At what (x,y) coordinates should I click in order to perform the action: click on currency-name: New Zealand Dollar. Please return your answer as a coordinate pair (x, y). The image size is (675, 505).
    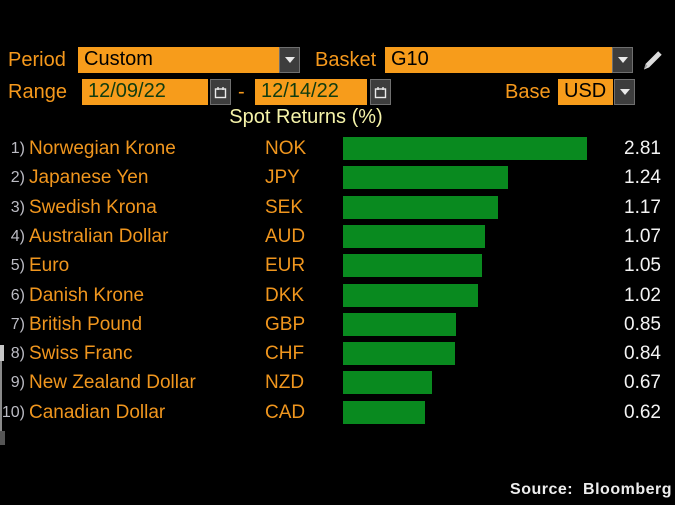
    Looking at the image, I should click on (112, 383).